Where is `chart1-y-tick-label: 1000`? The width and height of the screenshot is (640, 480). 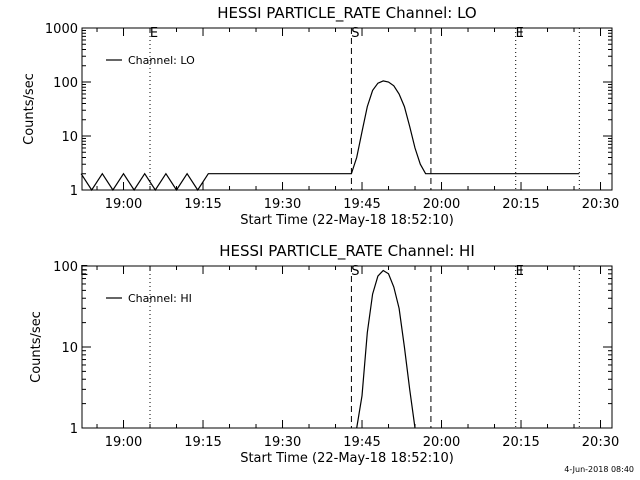 chart1-y-tick-label: 1000 is located at coordinates (61, 29).